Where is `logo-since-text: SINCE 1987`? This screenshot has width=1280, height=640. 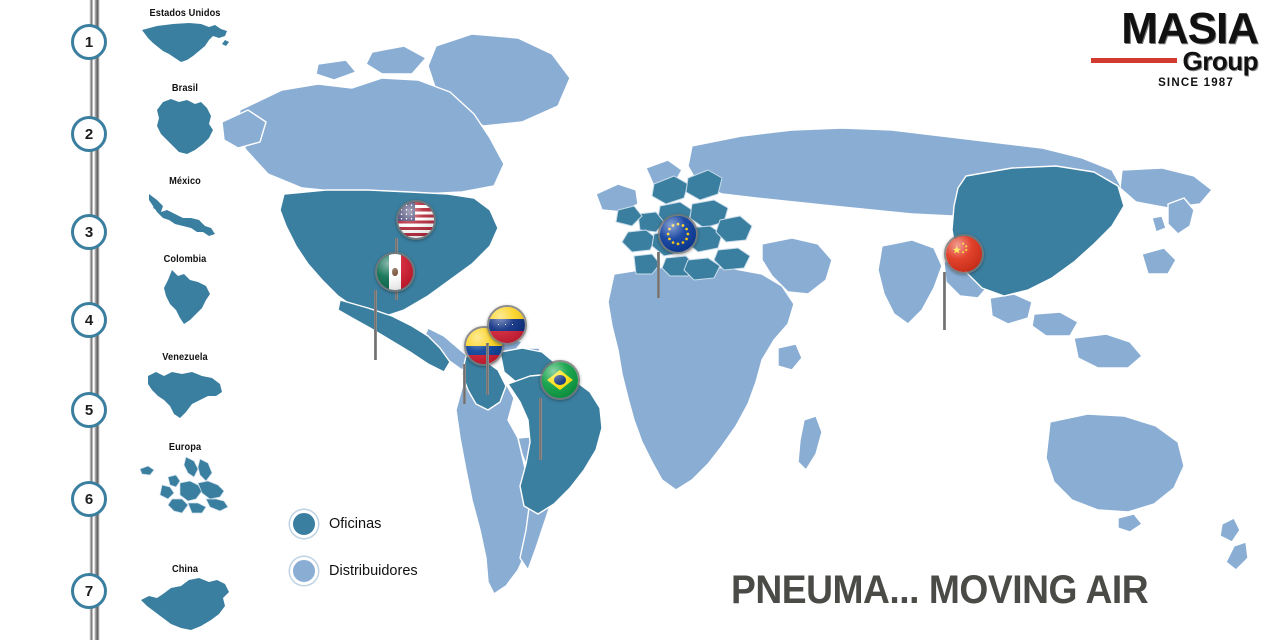
logo-since-text: SINCE 1987 is located at coordinates (1196, 82).